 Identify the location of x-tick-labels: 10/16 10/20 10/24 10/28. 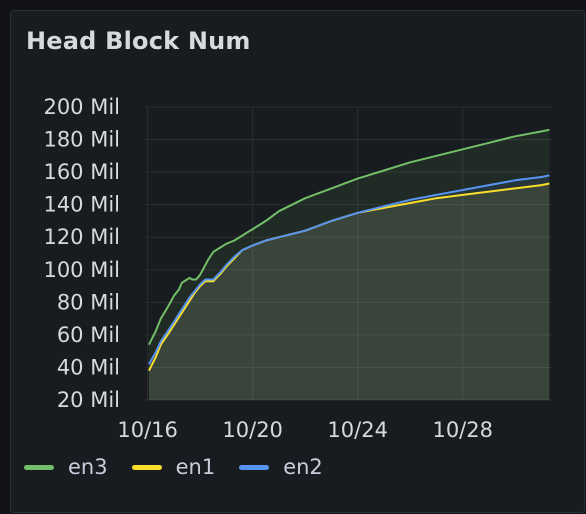
(305, 430).